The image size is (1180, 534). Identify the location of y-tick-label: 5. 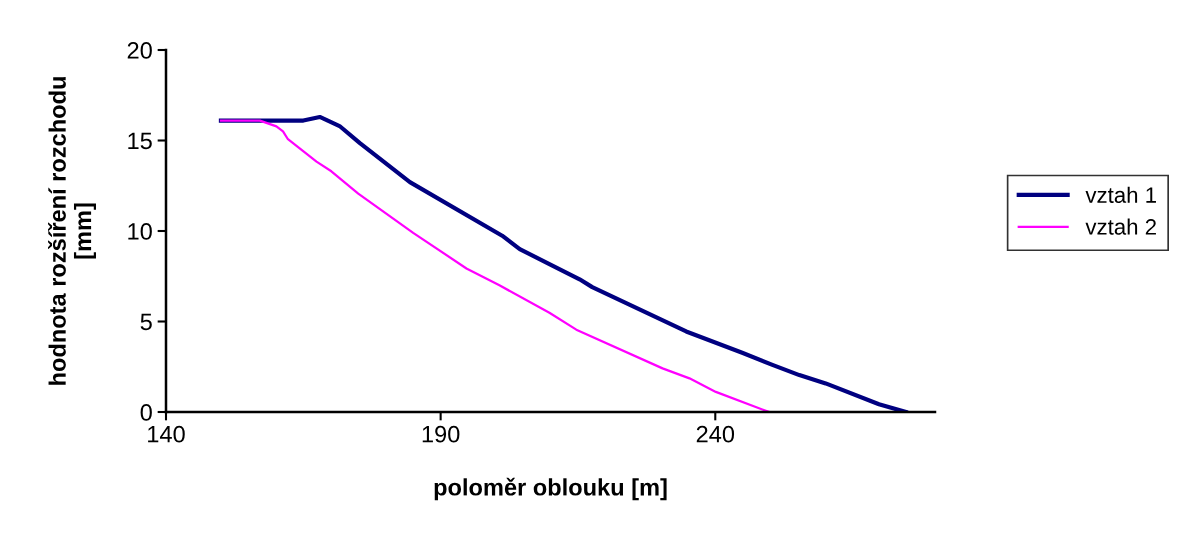
(146, 322).